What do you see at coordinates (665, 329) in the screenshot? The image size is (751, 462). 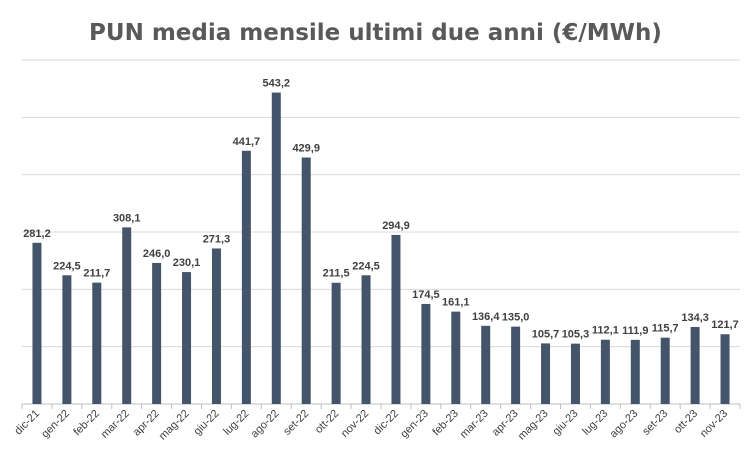 I see `data-label: 115,7` at bounding box center [665, 329].